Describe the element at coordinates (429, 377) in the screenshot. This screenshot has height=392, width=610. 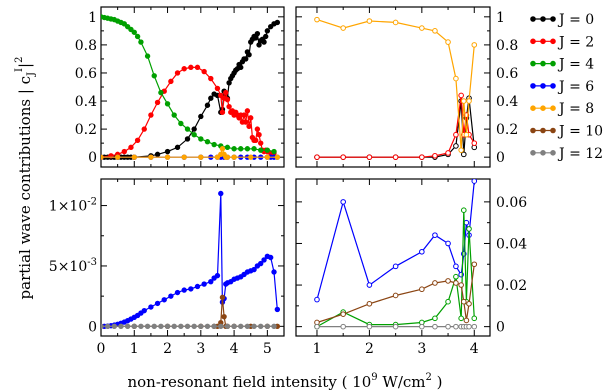
I see `x-axis-title-sup2: 2` at that location.